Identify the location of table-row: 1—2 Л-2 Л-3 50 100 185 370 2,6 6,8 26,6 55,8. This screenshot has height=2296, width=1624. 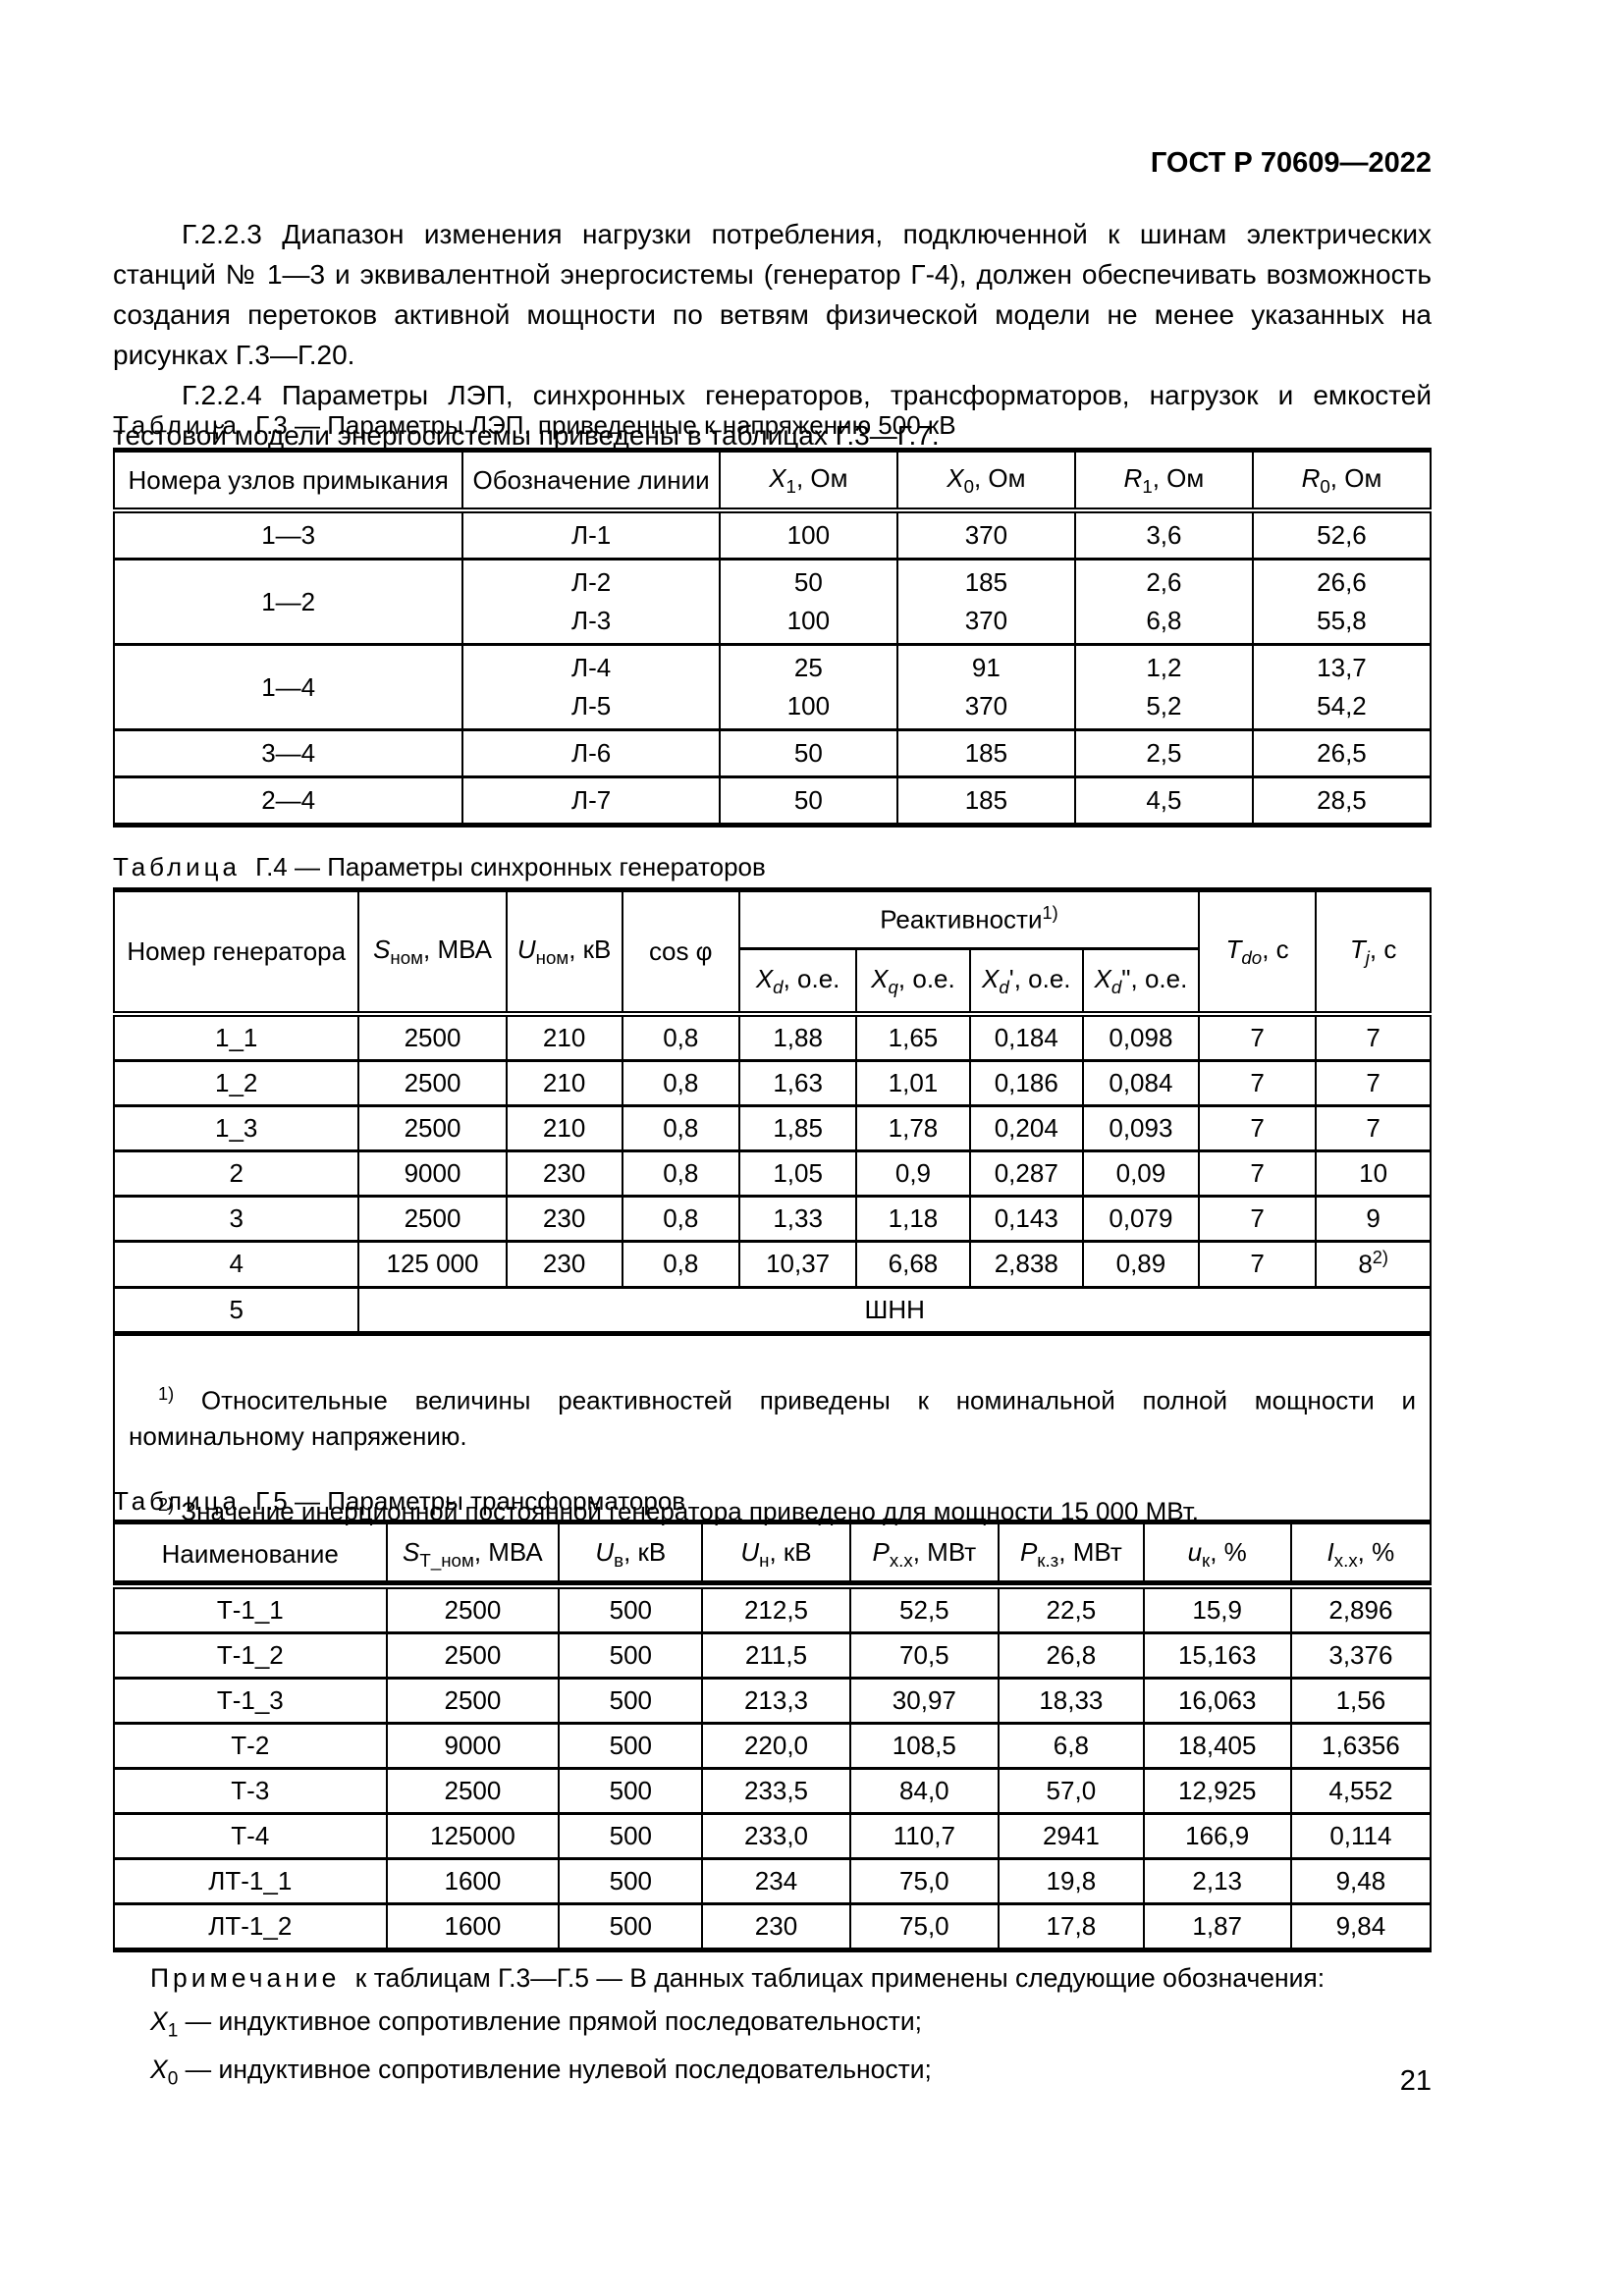
(772, 602).